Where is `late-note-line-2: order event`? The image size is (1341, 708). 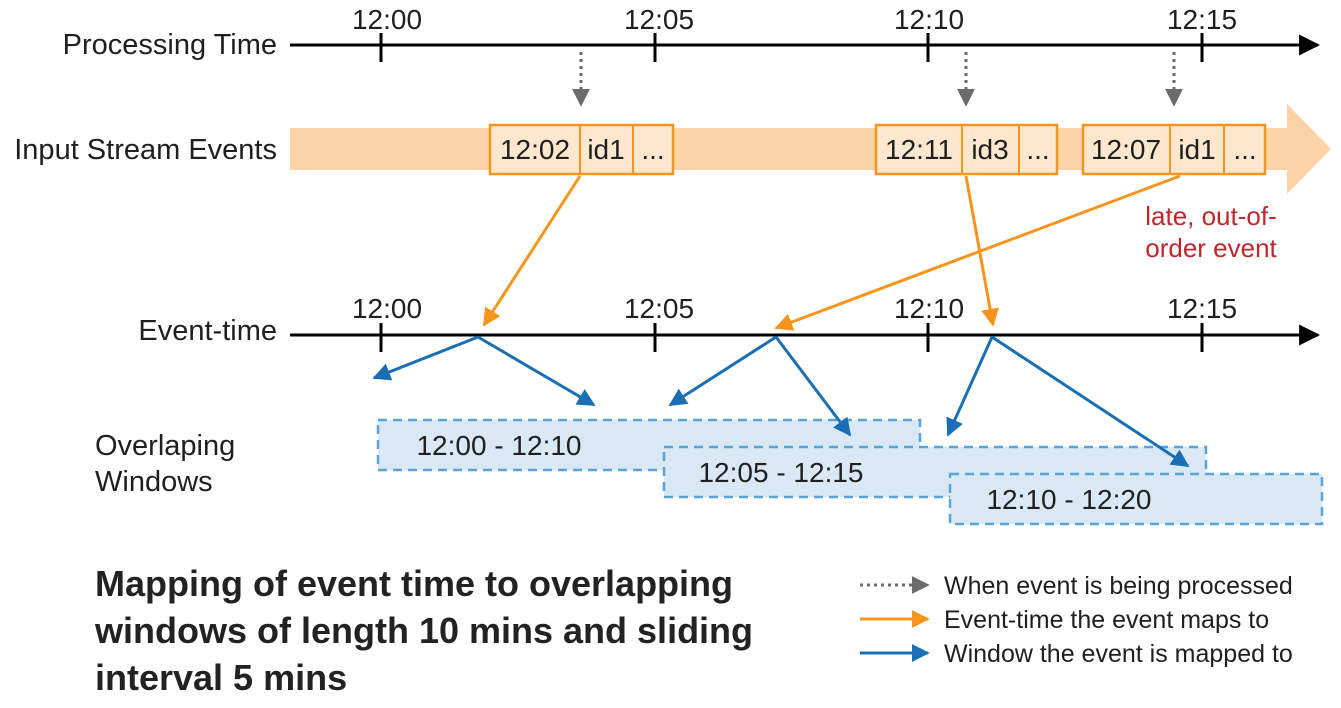 late-note-line-2: order event is located at coordinates (1211, 248).